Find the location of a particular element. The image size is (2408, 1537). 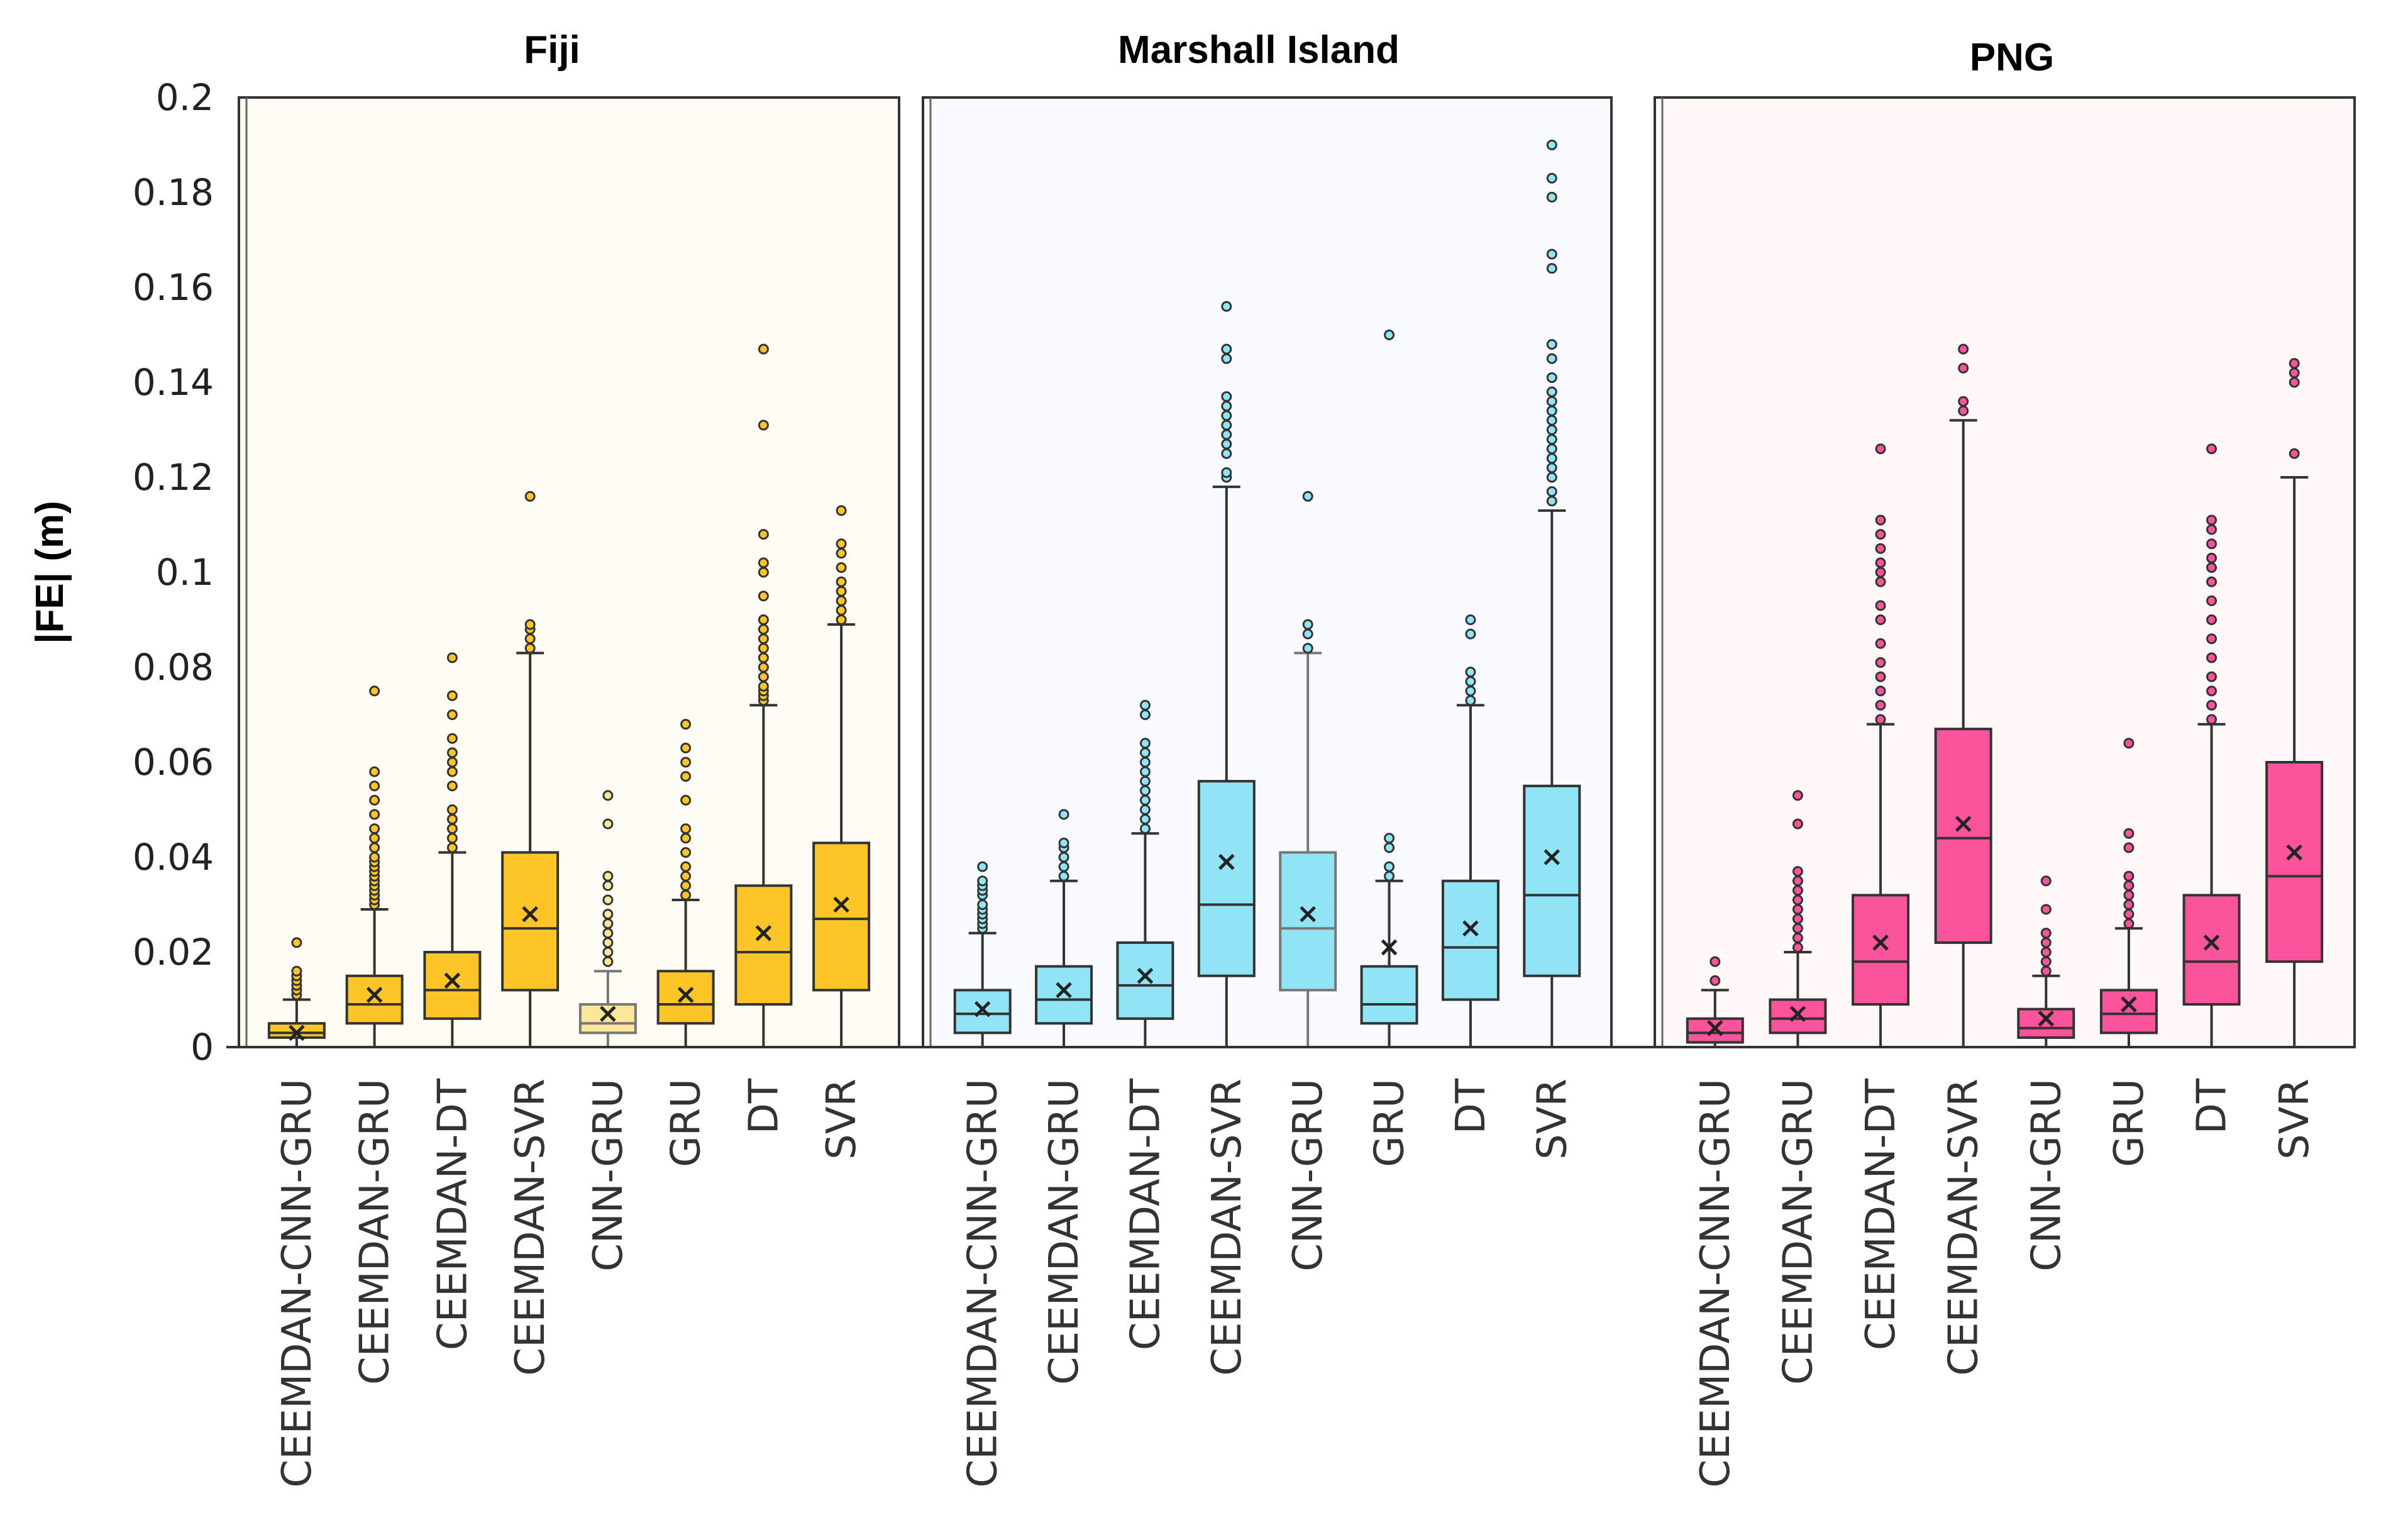

y-tick-label: 0.08 is located at coordinates (174, 667).